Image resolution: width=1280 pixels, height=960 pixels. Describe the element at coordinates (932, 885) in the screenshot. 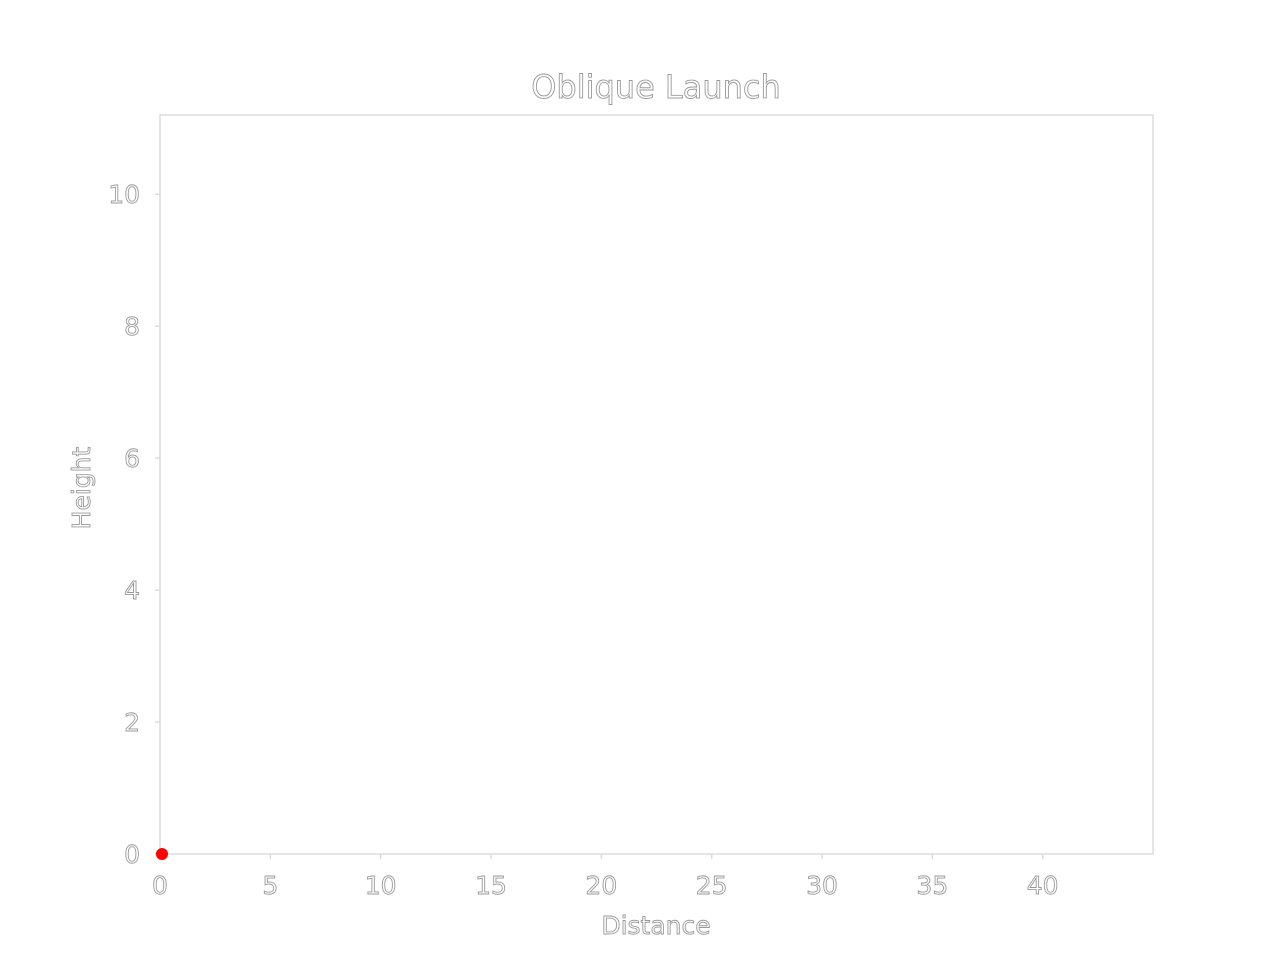

I see `x-tick-label: 35` at that location.